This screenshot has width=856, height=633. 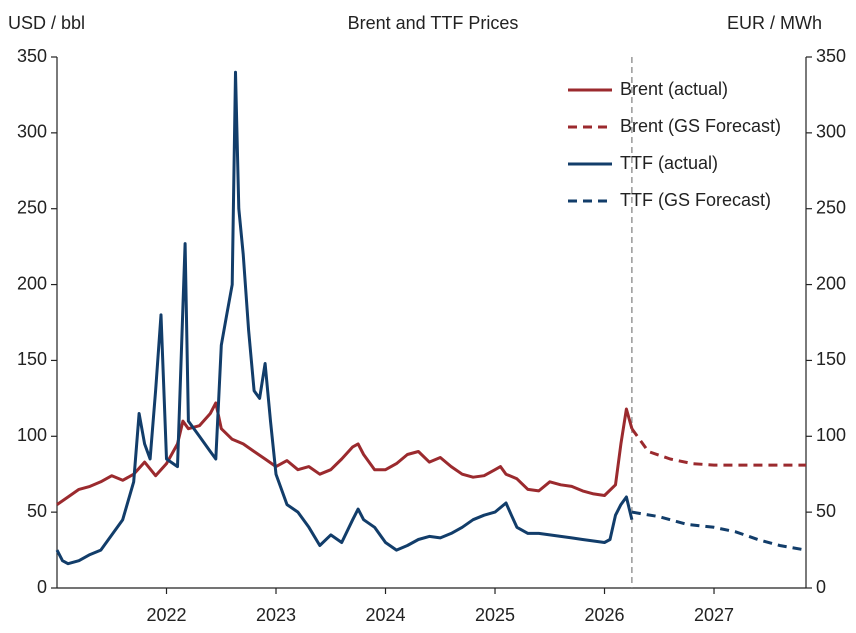 I want to click on y2-tick-label: 300, so click(x=831, y=132).